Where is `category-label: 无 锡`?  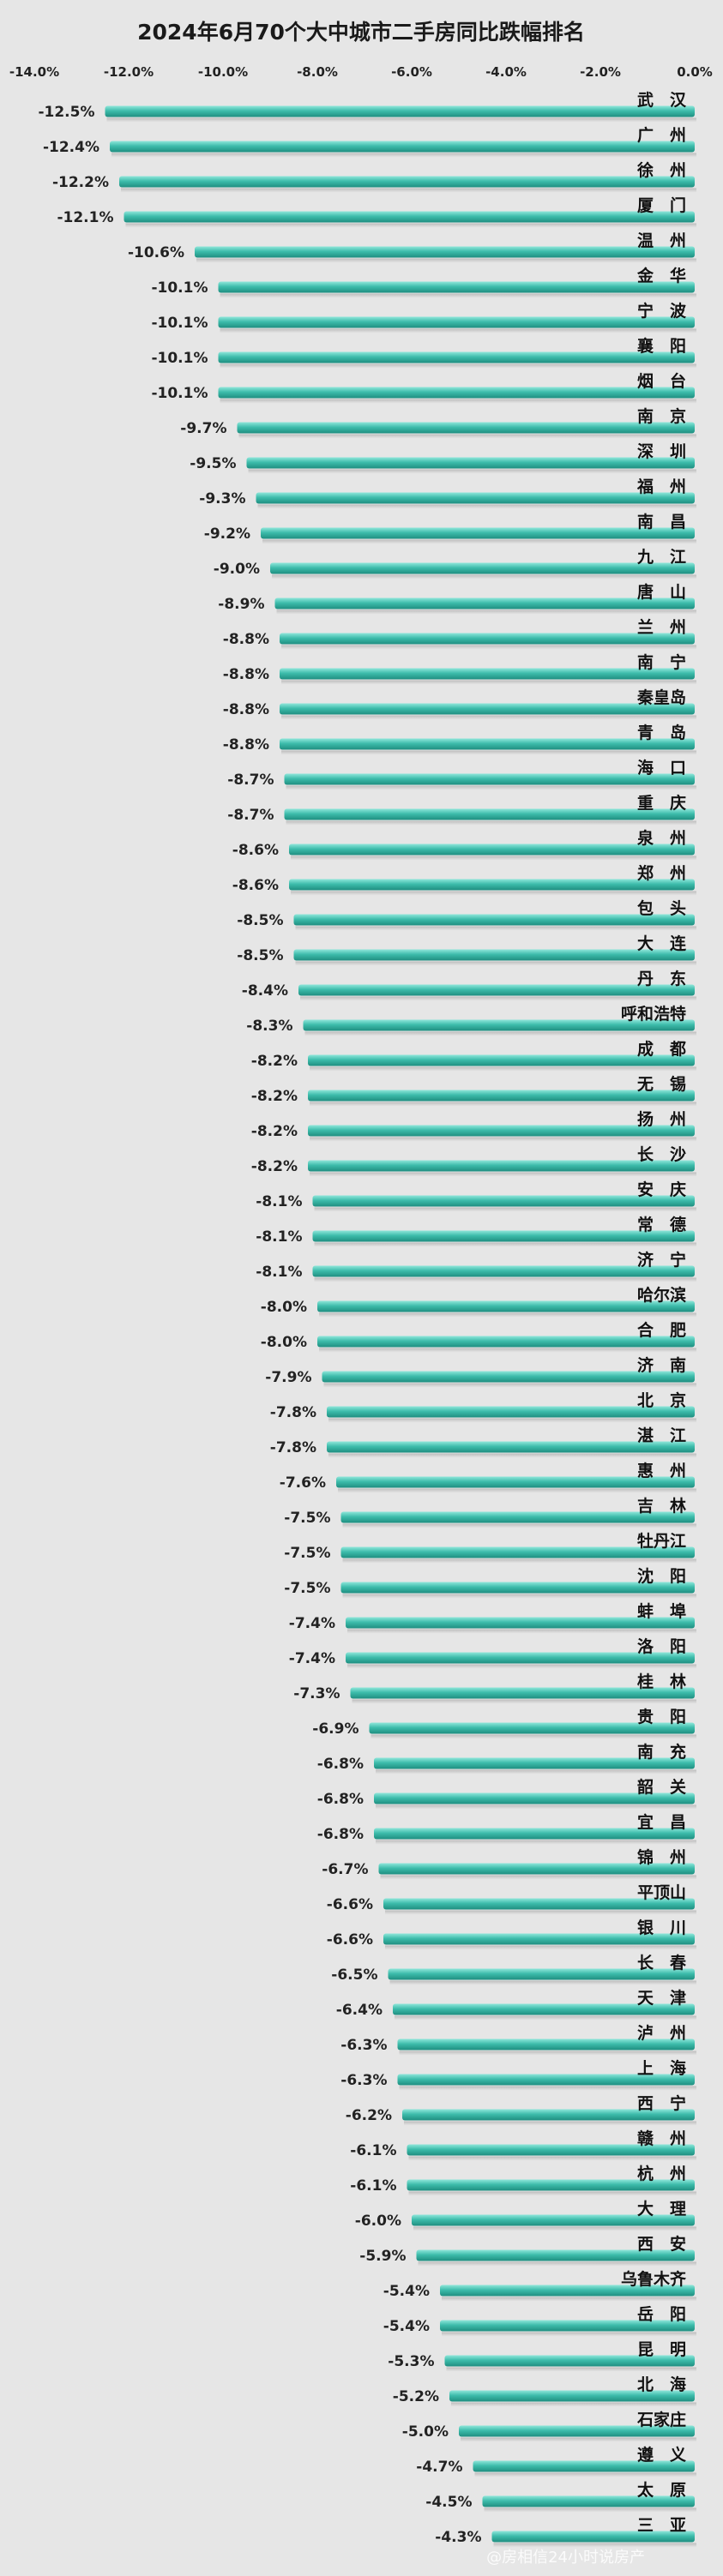
category-label: 无 锡 is located at coordinates (661, 1084).